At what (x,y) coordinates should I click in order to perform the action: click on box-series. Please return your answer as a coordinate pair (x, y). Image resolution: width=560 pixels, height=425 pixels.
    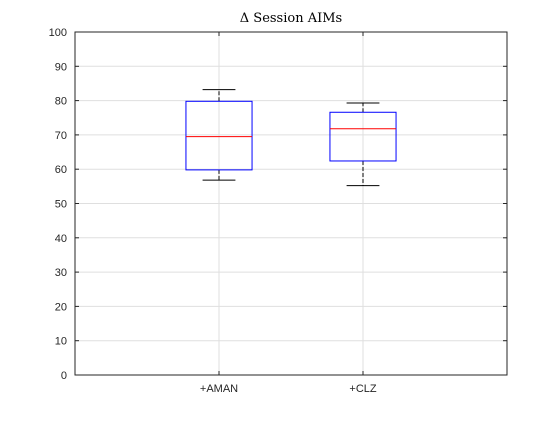
    Looking at the image, I should click on (291, 138).